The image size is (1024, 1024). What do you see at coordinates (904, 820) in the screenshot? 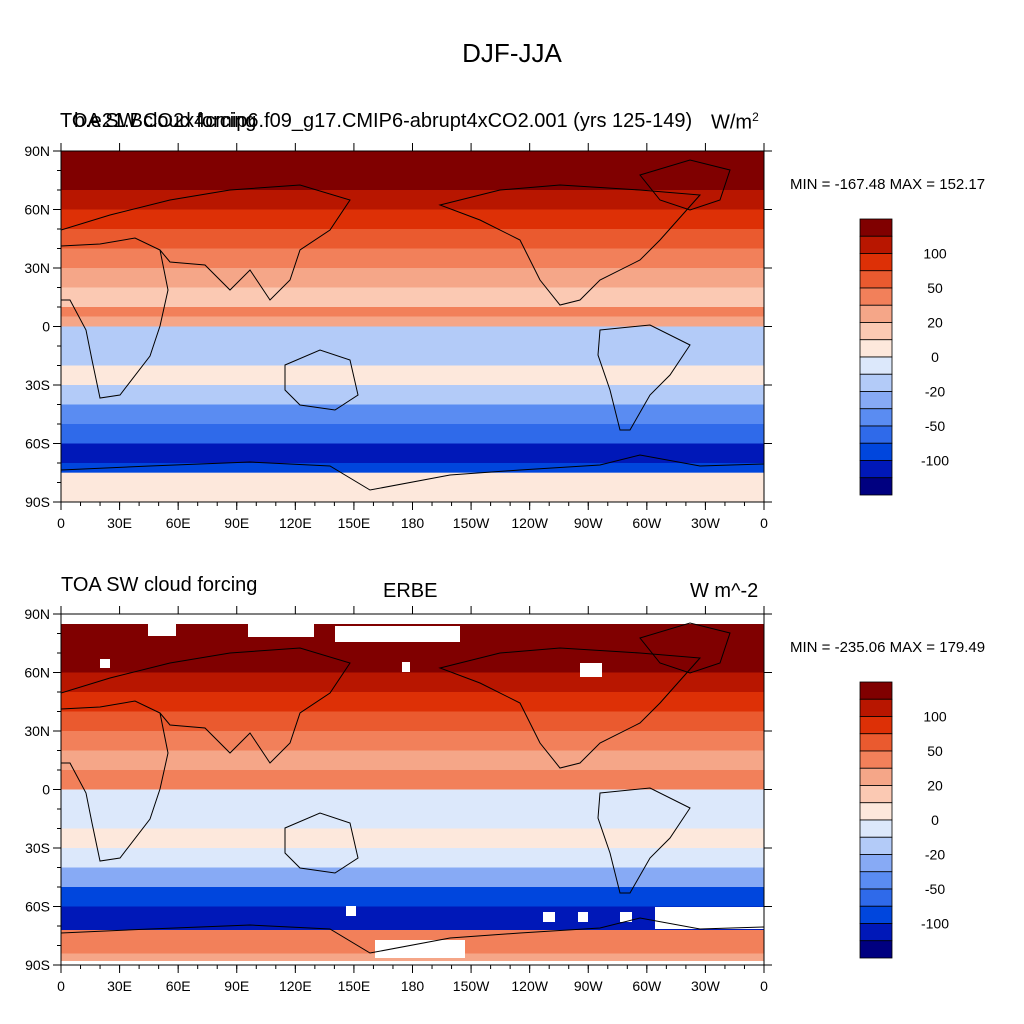
I see `panel2-colorbar: 100 50 20 0 -20 -50 -100` at bounding box center [904, 820].